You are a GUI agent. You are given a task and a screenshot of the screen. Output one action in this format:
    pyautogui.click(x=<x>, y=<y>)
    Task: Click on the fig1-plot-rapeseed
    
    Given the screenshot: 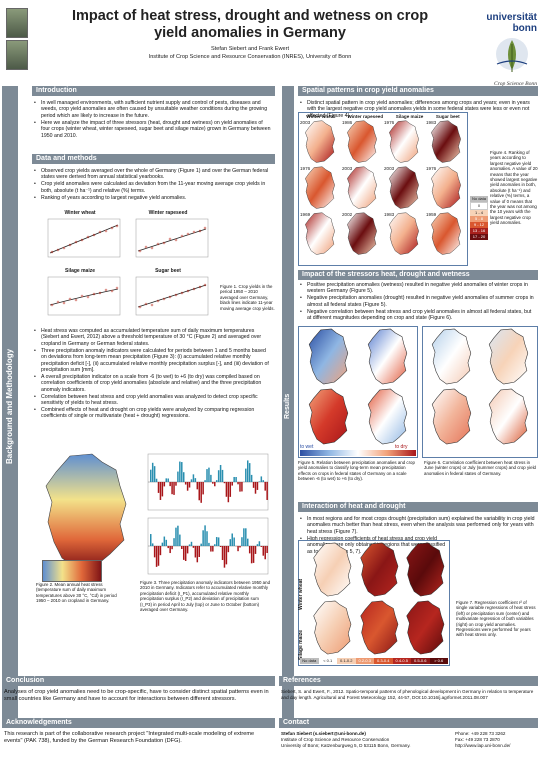 What is the action you would take?
    pyautogui.click(x=172, y=238)
    